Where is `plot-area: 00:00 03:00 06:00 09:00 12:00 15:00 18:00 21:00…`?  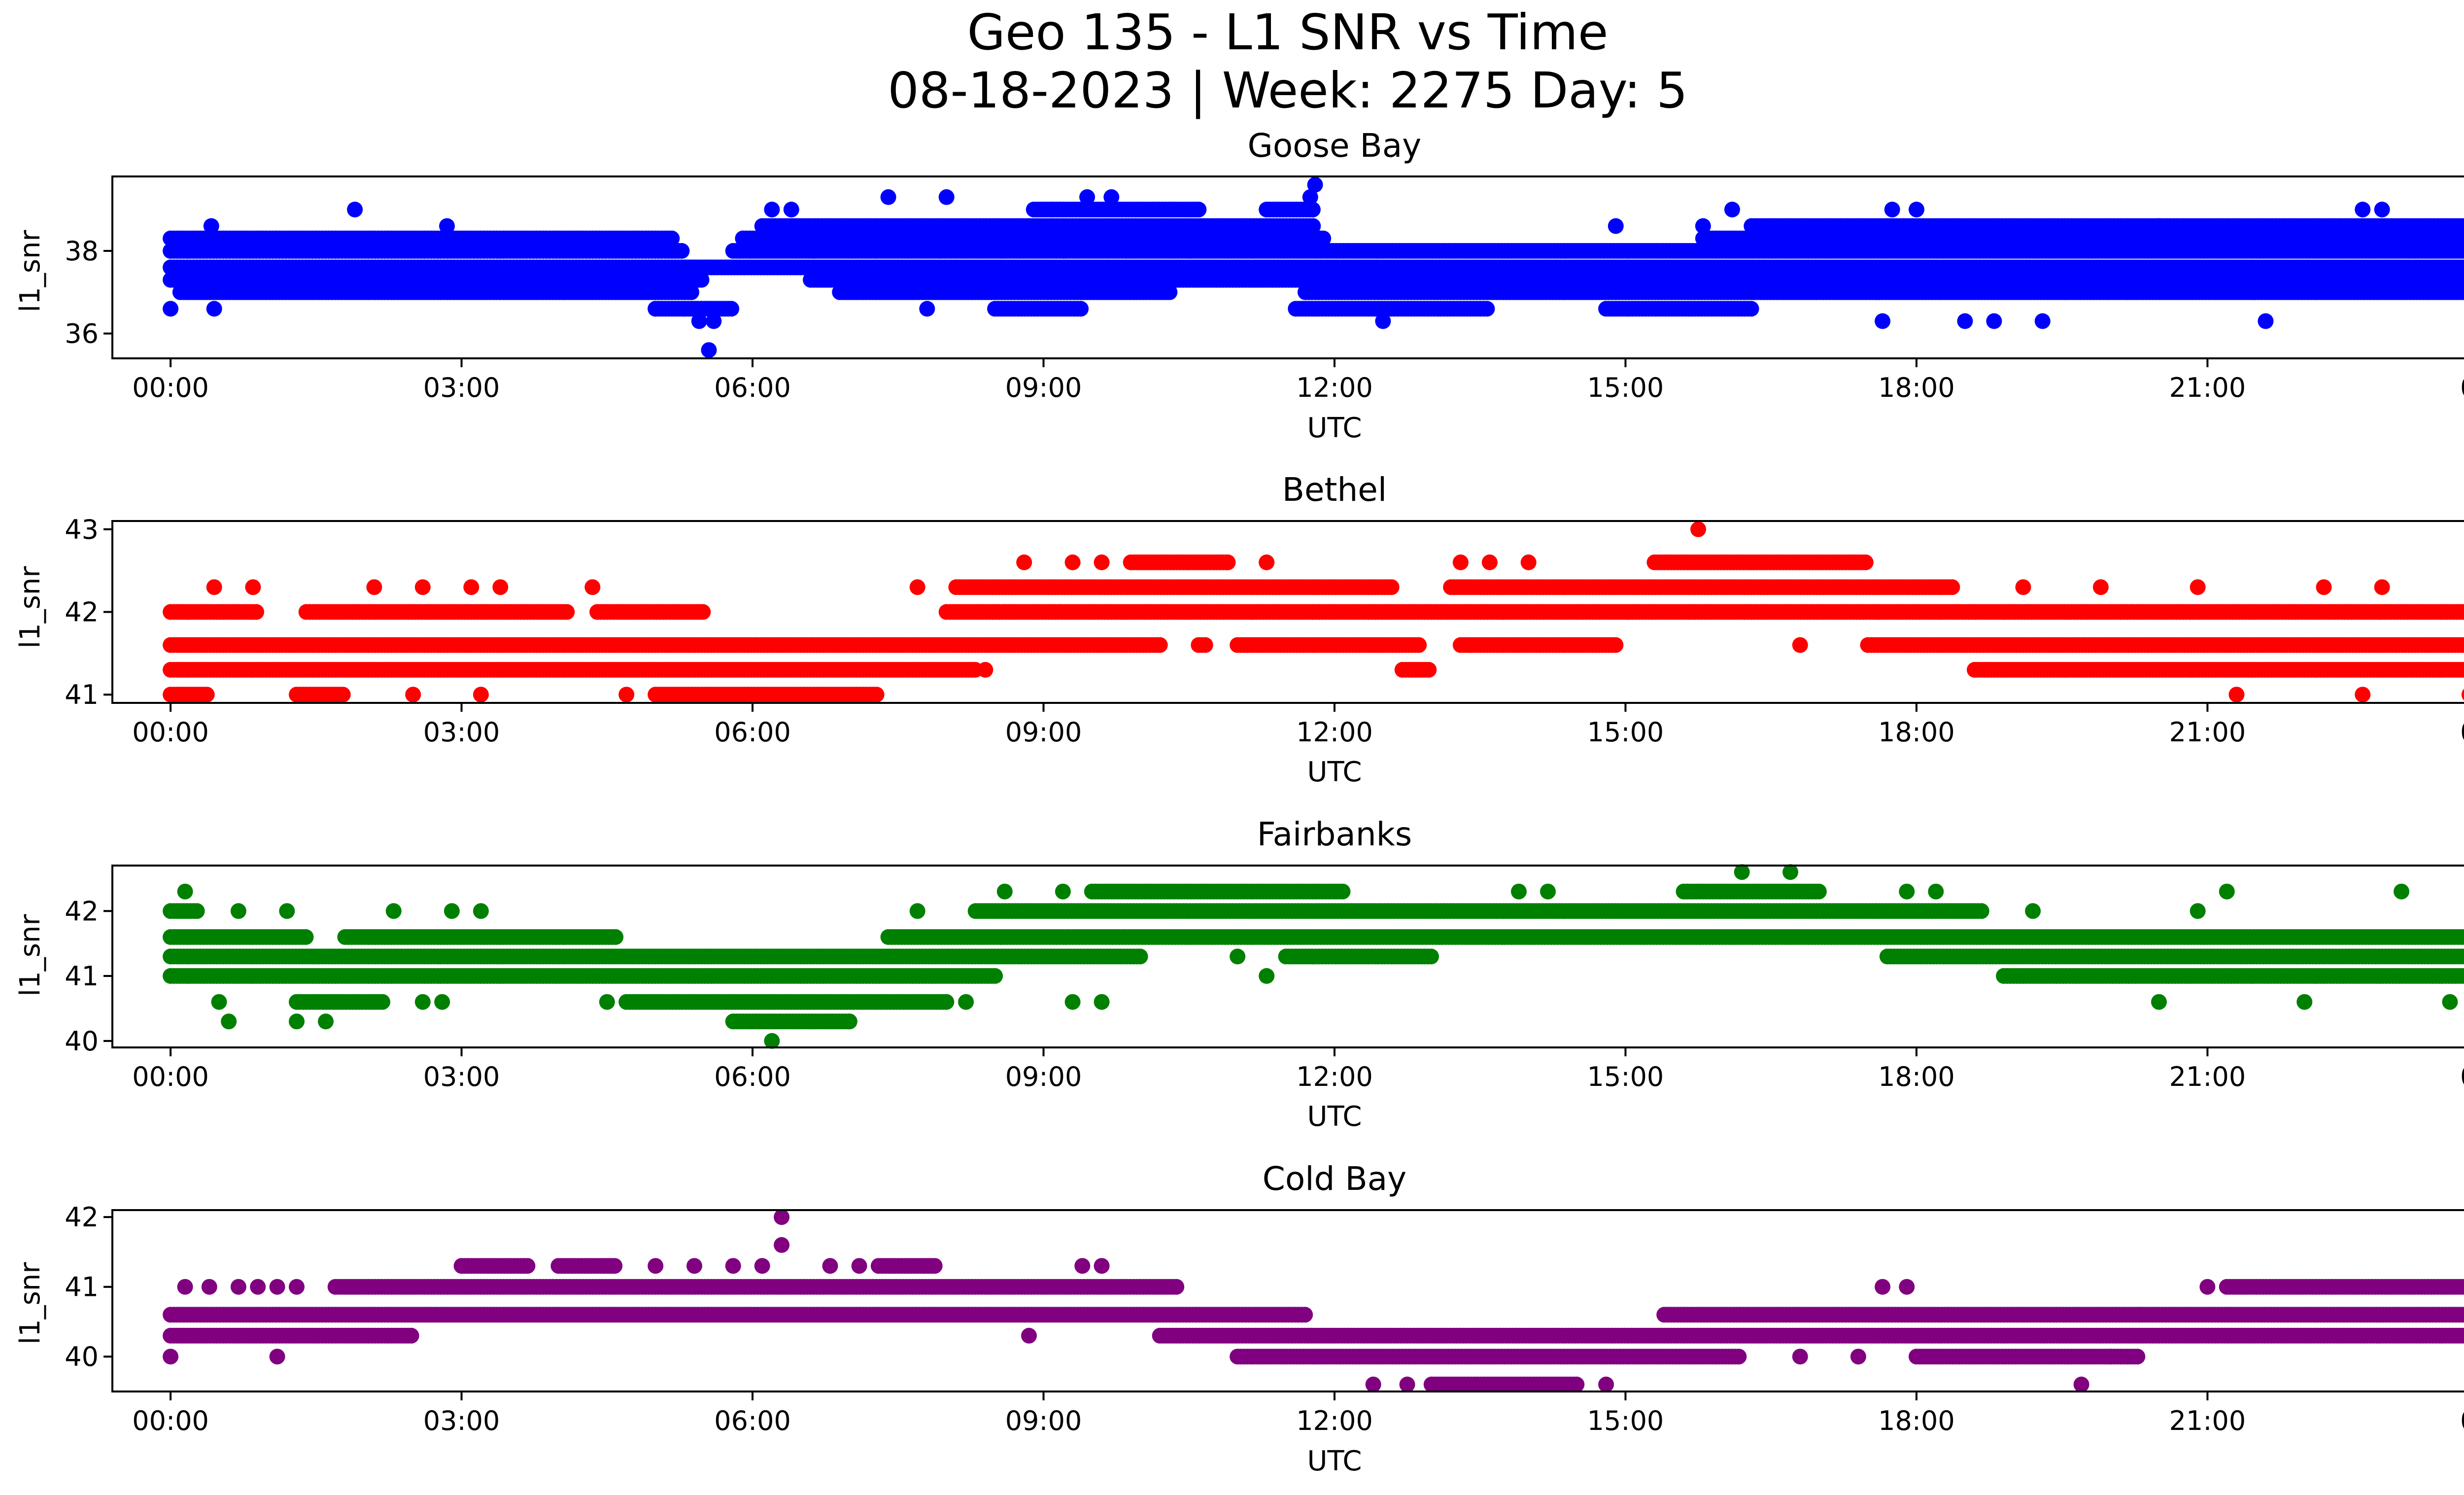 plot-area: 00:00 03:00 06:00 09:00 12:00 15:00 18:00 21:00… is located at coordinates (1264, 289).